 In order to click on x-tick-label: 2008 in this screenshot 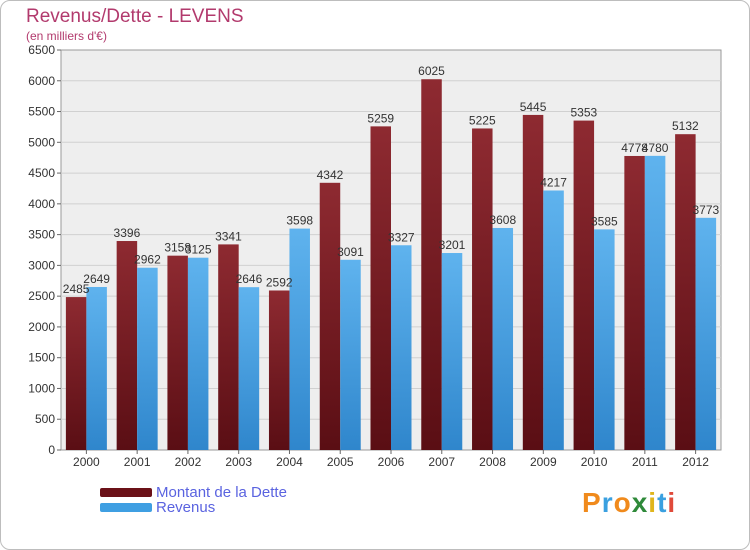, I will do `click(492, 462)`.